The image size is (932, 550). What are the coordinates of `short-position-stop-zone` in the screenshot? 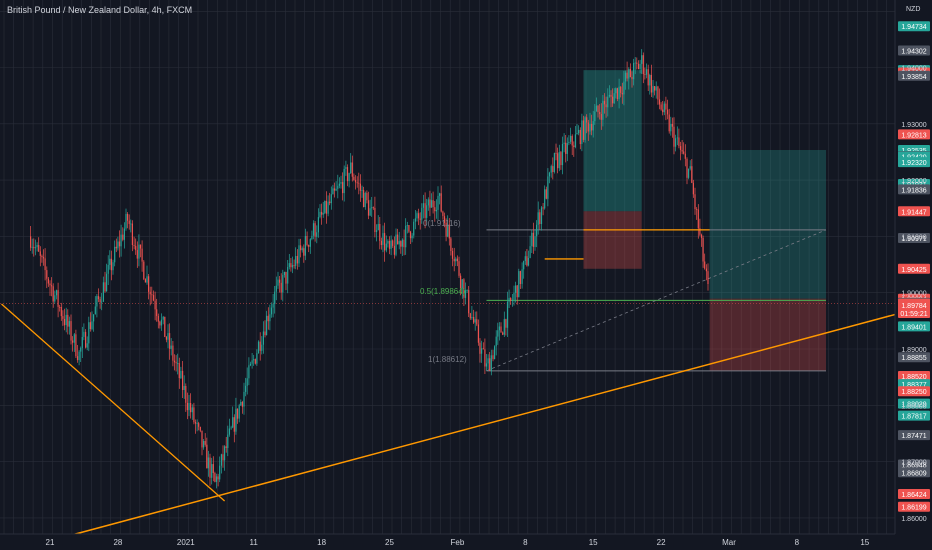 It's located at (612, 240).